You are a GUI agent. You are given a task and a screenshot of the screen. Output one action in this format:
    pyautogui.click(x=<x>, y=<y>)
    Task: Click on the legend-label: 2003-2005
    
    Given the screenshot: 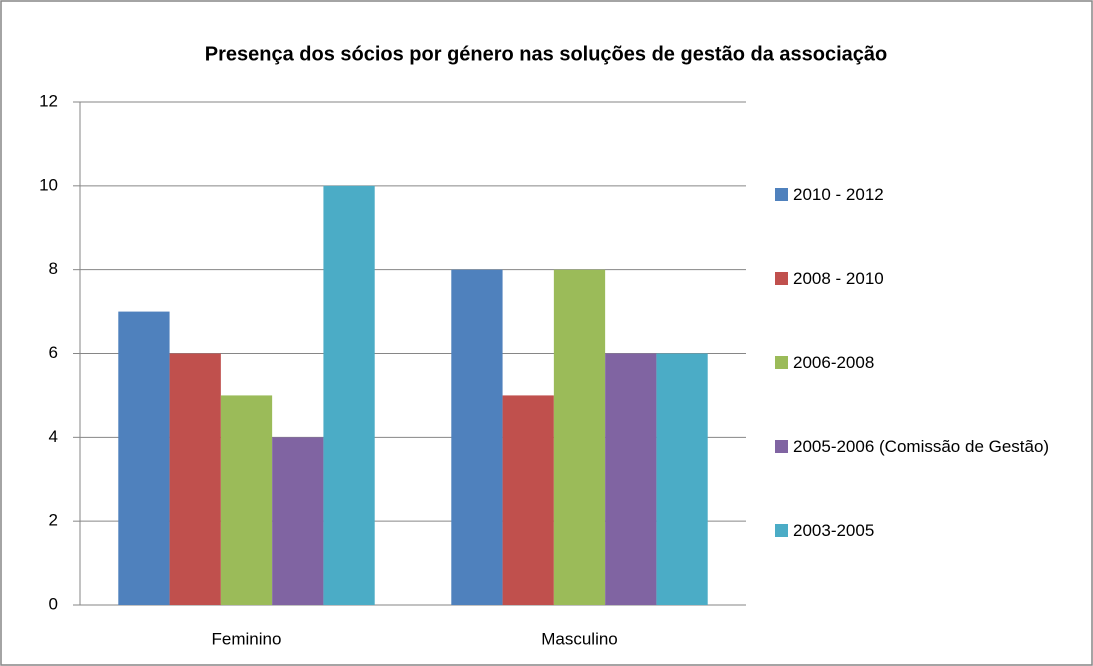 What is the action you would take?
    pyautogui.click(x=834, y=530)
    